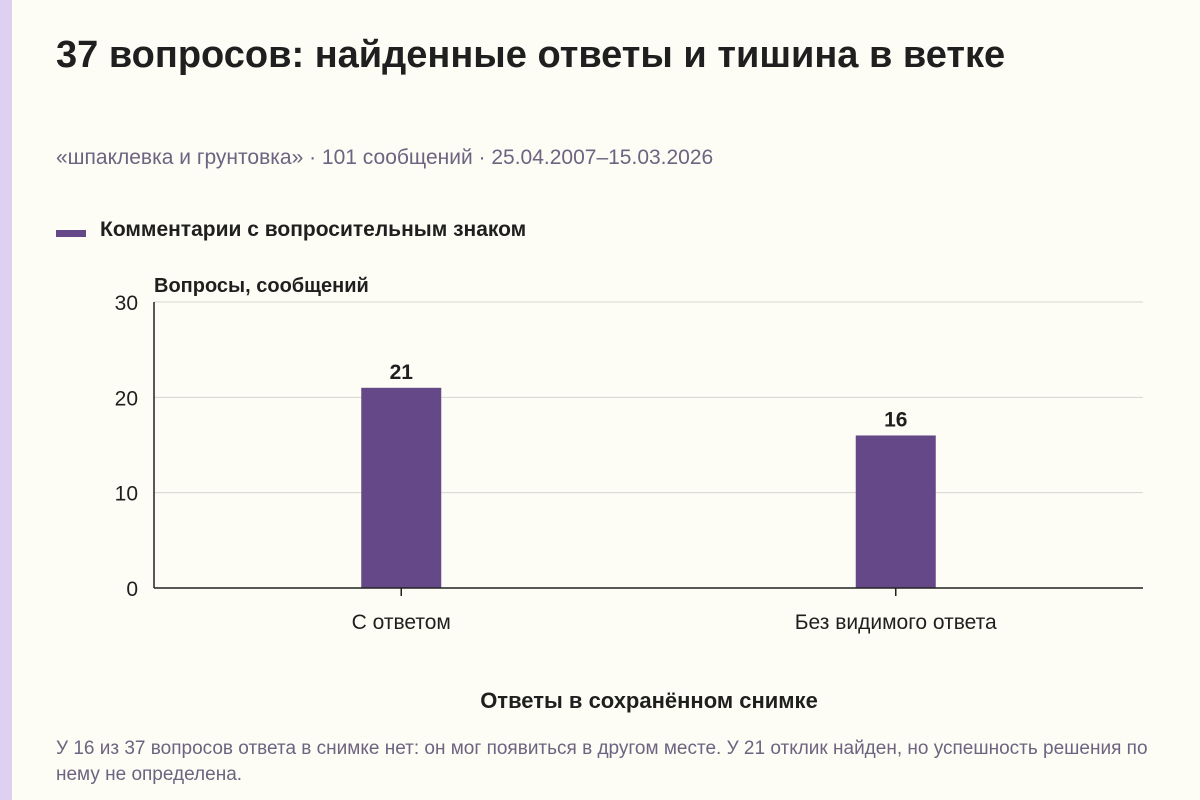 The height and width of the screenshot is (800, 1200). What do you see at coordinates (896, 622) in the screenshot?
I see `x-tick-label: Без видимого ответа` at bounding box center [896, 622].